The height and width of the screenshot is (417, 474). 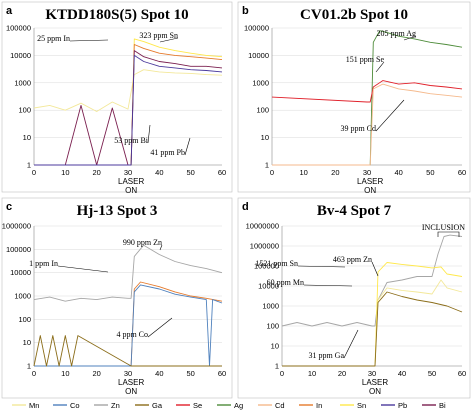 I want to click on series-ga-line, so click(x=127, y=351).